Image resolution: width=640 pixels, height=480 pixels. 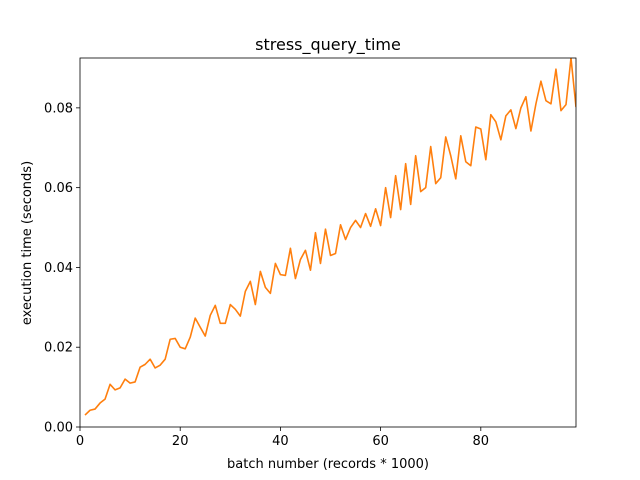 What do you see at coordinates (481, 441) in the screenshot?
I see `x-tick-label: 80` at bounding box center [481, 441].